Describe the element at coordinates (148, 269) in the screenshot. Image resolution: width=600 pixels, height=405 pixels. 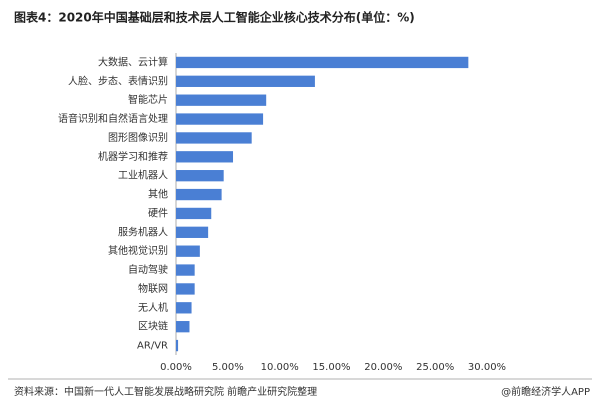
I see `y-tick-label: 自动驾驶` at that location.